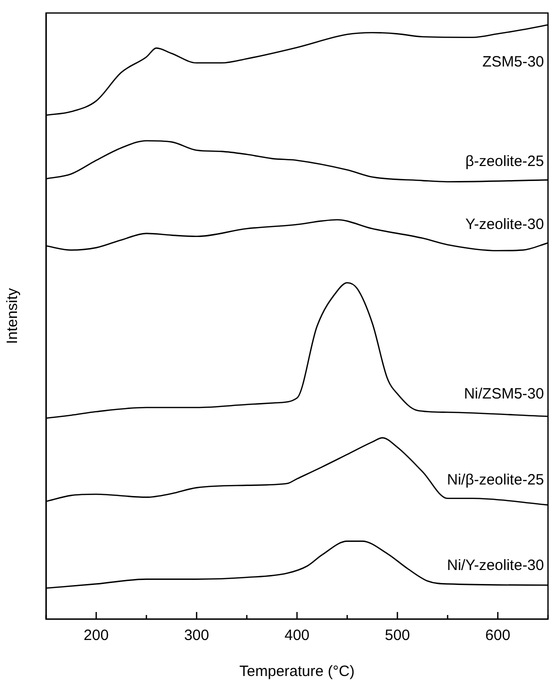 The height and width of the screenshot is (691, 556). Describe the element at coordinates (495, 480) in the screenshot. I see `series-label: Ni/β-zeolite-25` at that location.